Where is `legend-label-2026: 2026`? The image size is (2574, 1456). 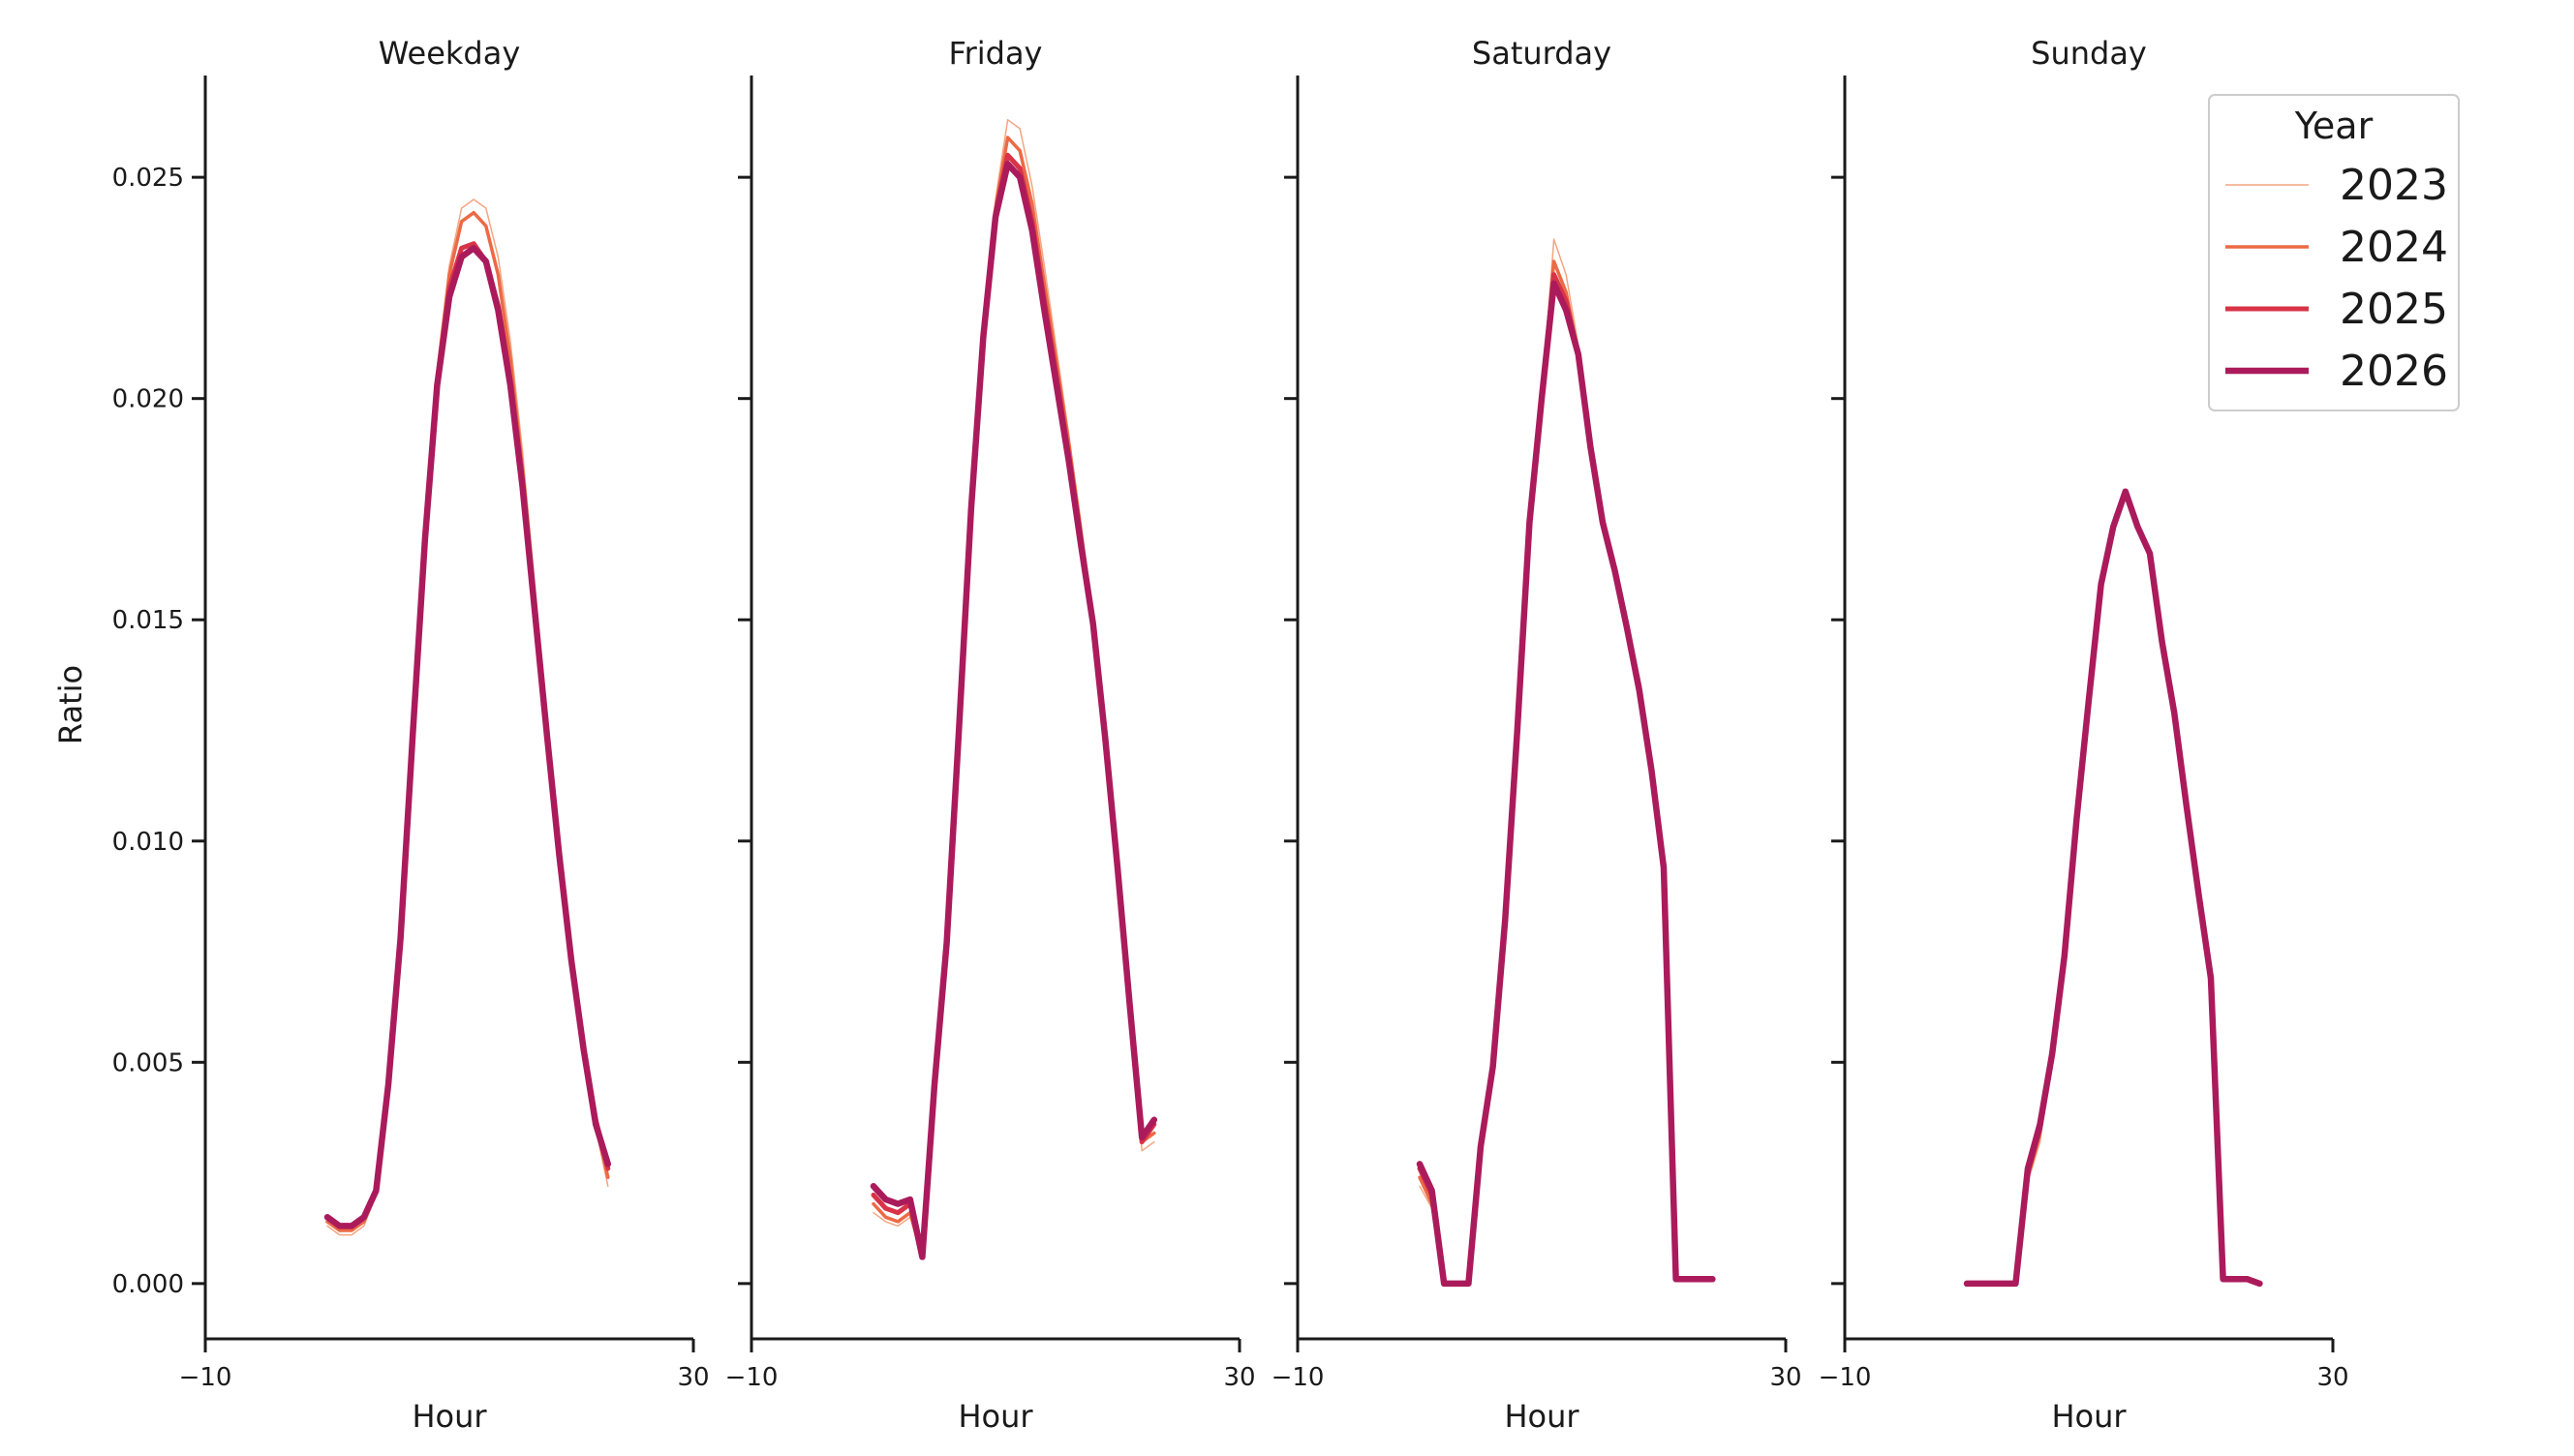 legend-label-2026: 2026 is located at coordinates (2394, 372).